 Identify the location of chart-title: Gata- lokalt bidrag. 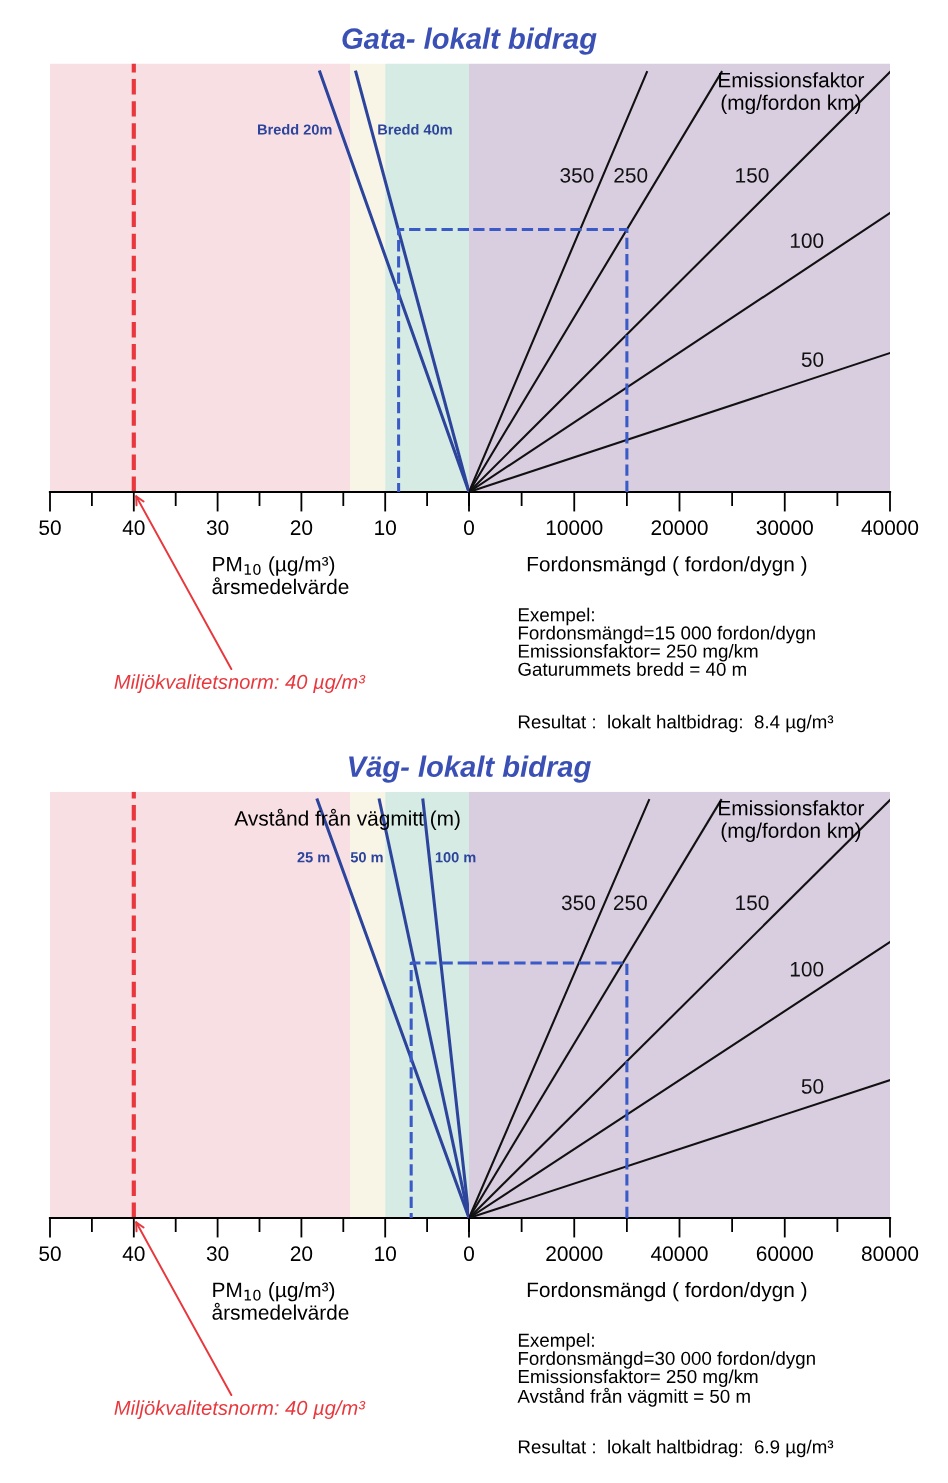
(469, 41).